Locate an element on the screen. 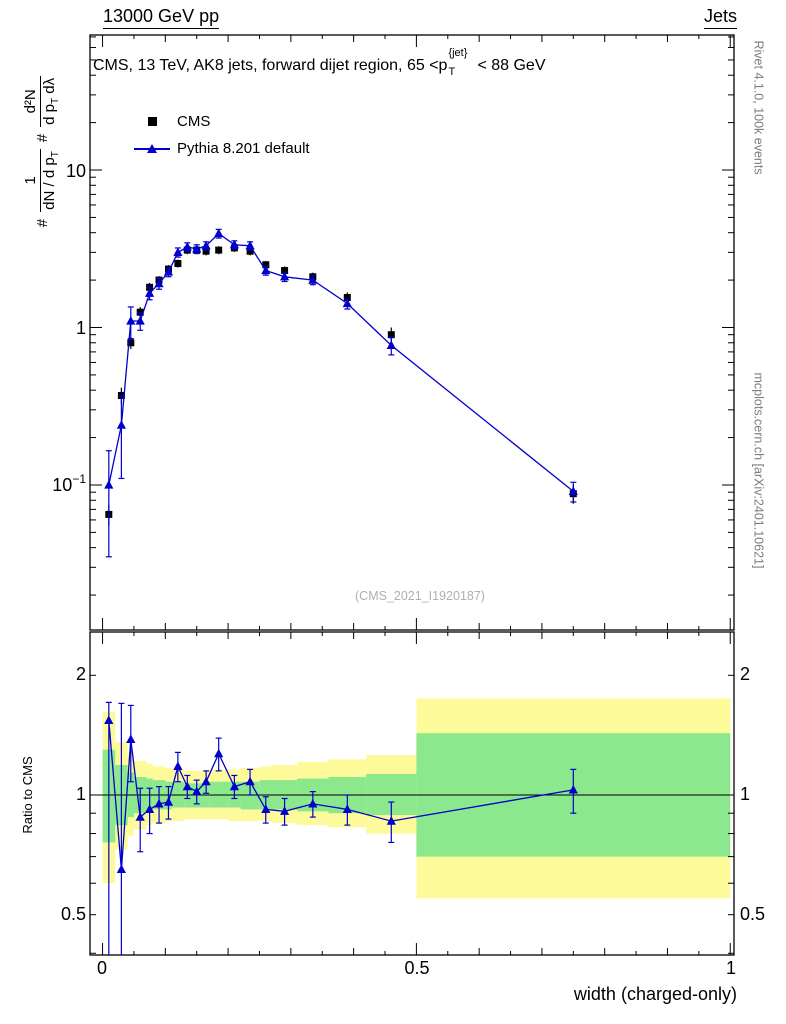 The width and height of the screenshot is (786, 1024). pt-jet-symbol: {jet} T is located at coordinates (458, 62).